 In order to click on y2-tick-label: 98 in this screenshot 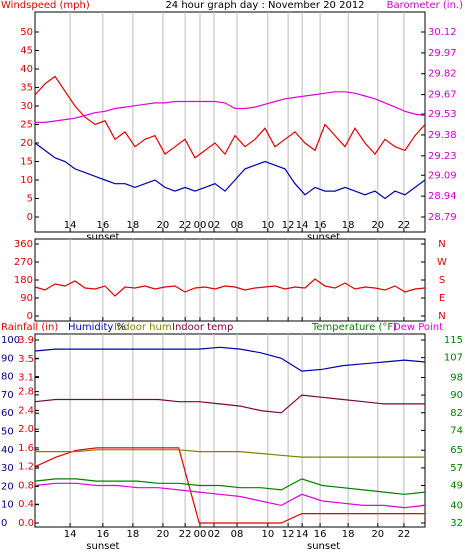, I will do `click(456, 377)`.